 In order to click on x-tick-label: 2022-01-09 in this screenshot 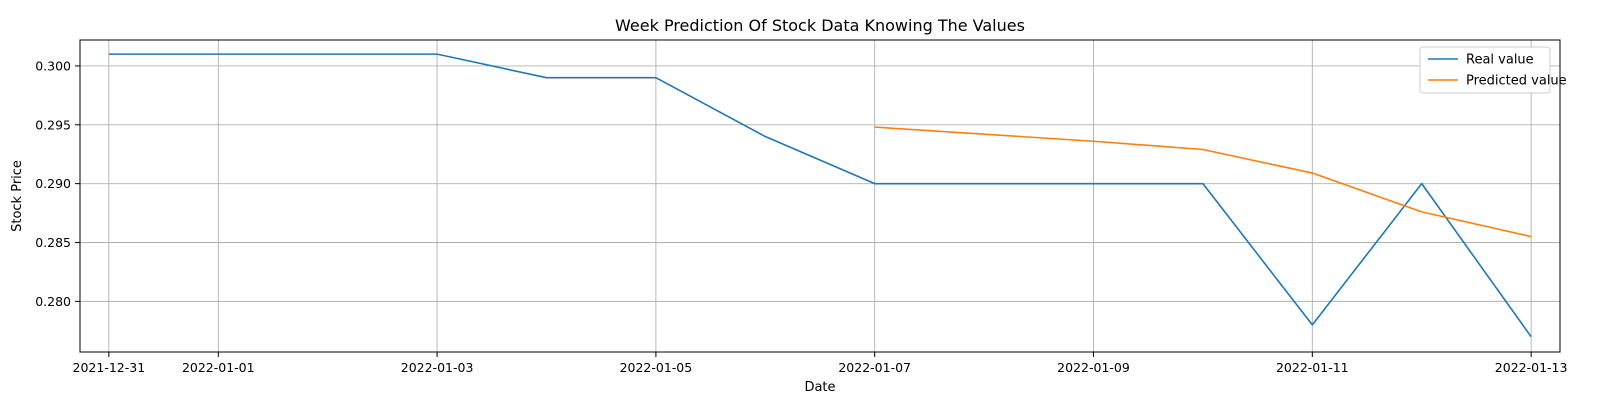, I will do `click(1093, 367)`.